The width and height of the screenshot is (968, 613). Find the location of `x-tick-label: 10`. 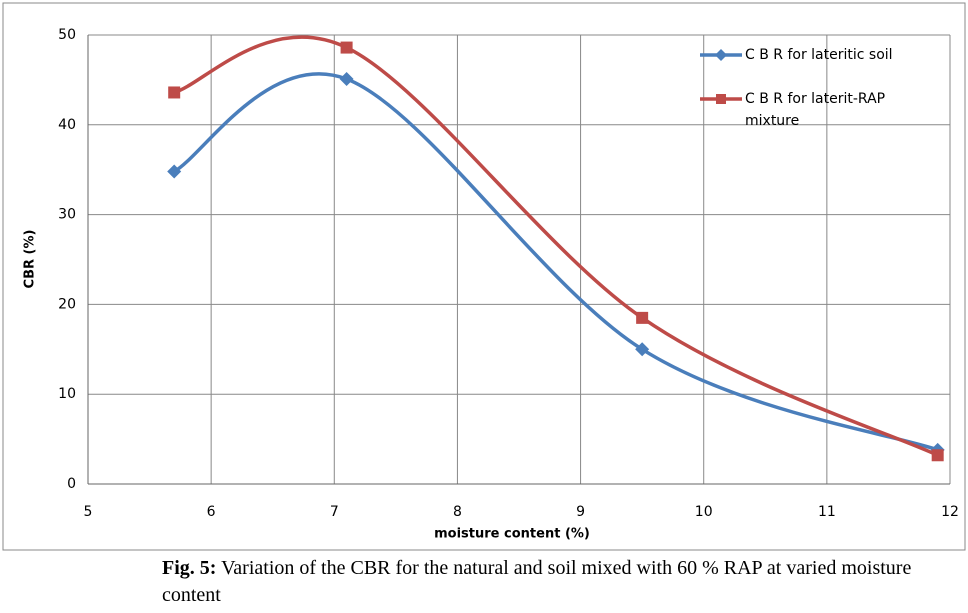

x-tick-label: 10 is located at coordinates (704, 512).